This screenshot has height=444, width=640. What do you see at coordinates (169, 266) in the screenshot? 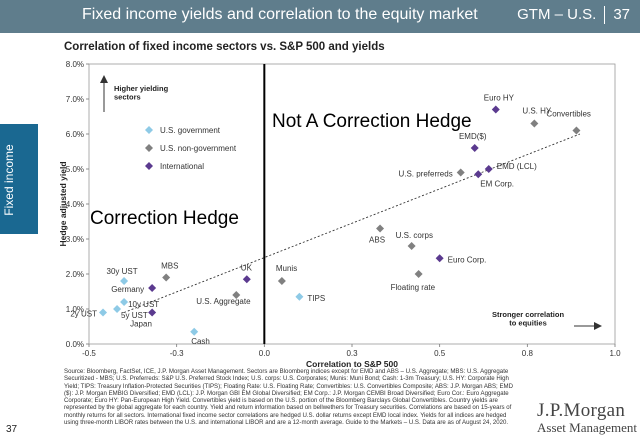
I see `point-label: MBS` at bounding box center [169, 266].